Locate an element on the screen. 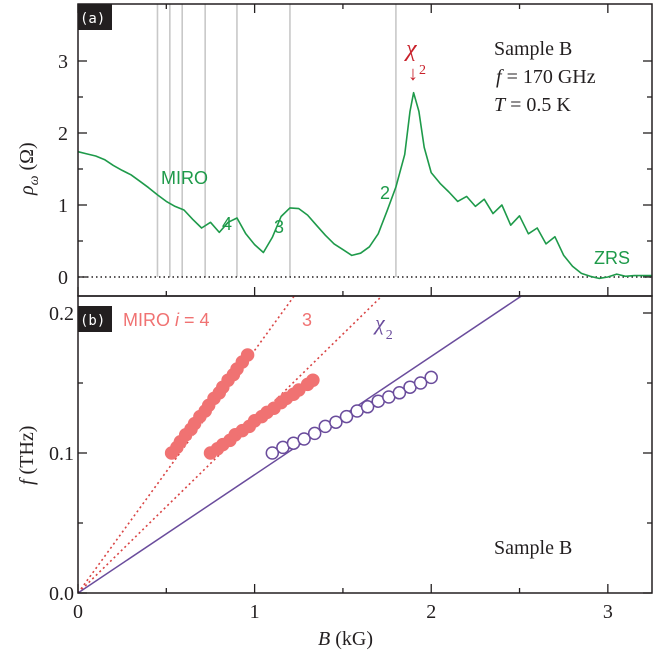 Image resolution: width=653 pixels, height=655 pixels. panel-a-y-label: ρω(Ω) is located at coordinates (29, 169).